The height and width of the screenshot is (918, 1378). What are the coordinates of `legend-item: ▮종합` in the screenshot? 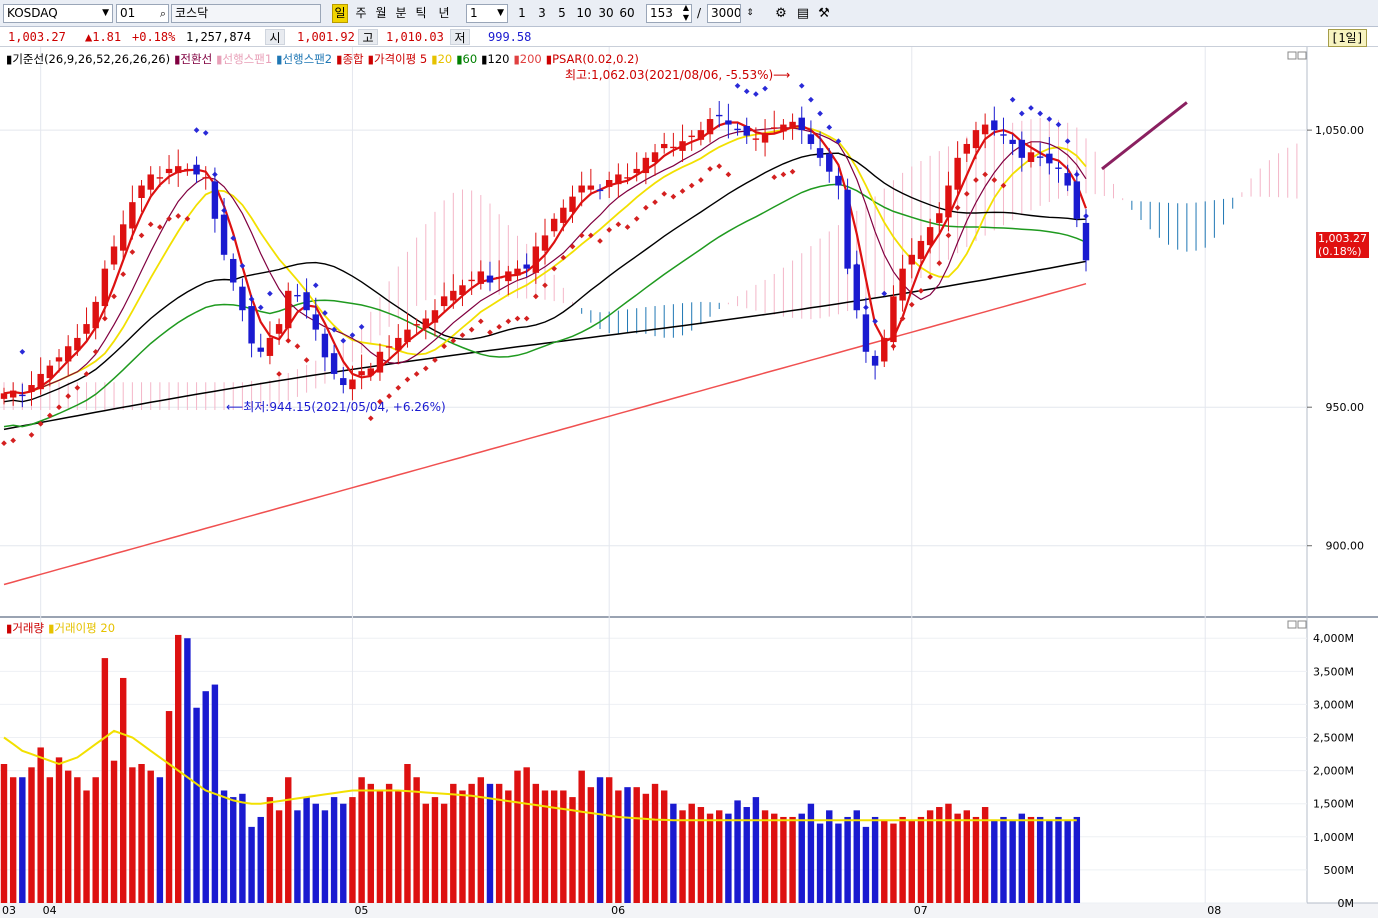 It's located at (350, 59).